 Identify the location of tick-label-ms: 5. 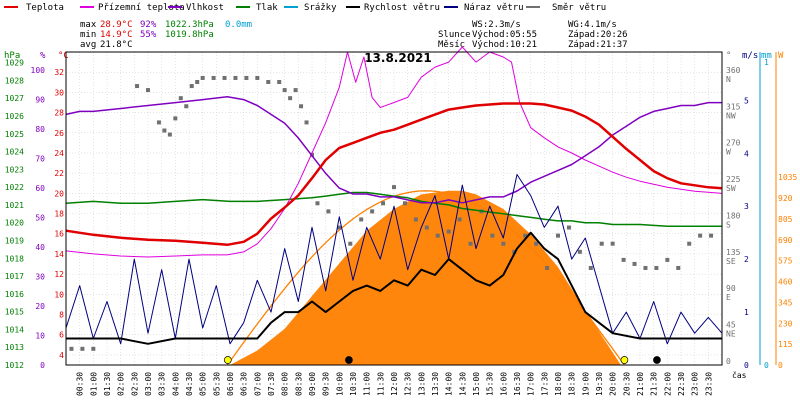
(746, 100).